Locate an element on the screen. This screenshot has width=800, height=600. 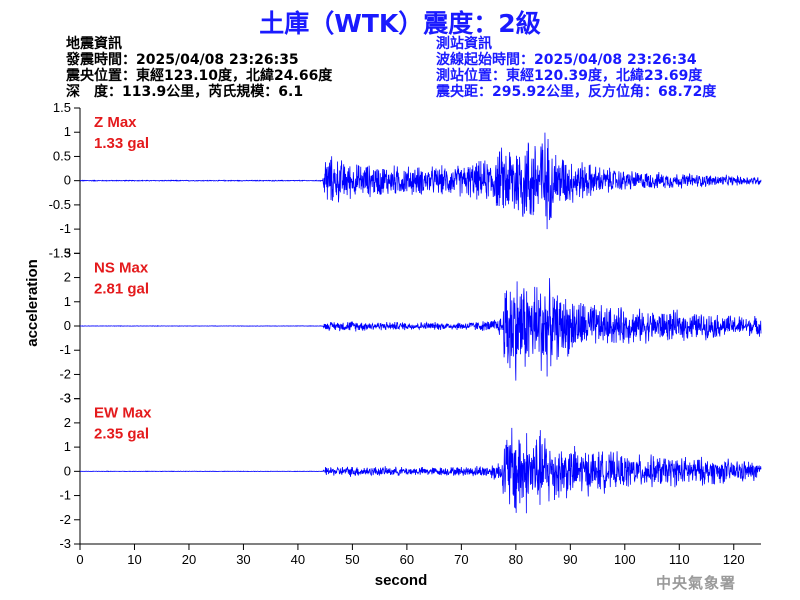
x-axis-label: second is located at coordinates (401, 580).